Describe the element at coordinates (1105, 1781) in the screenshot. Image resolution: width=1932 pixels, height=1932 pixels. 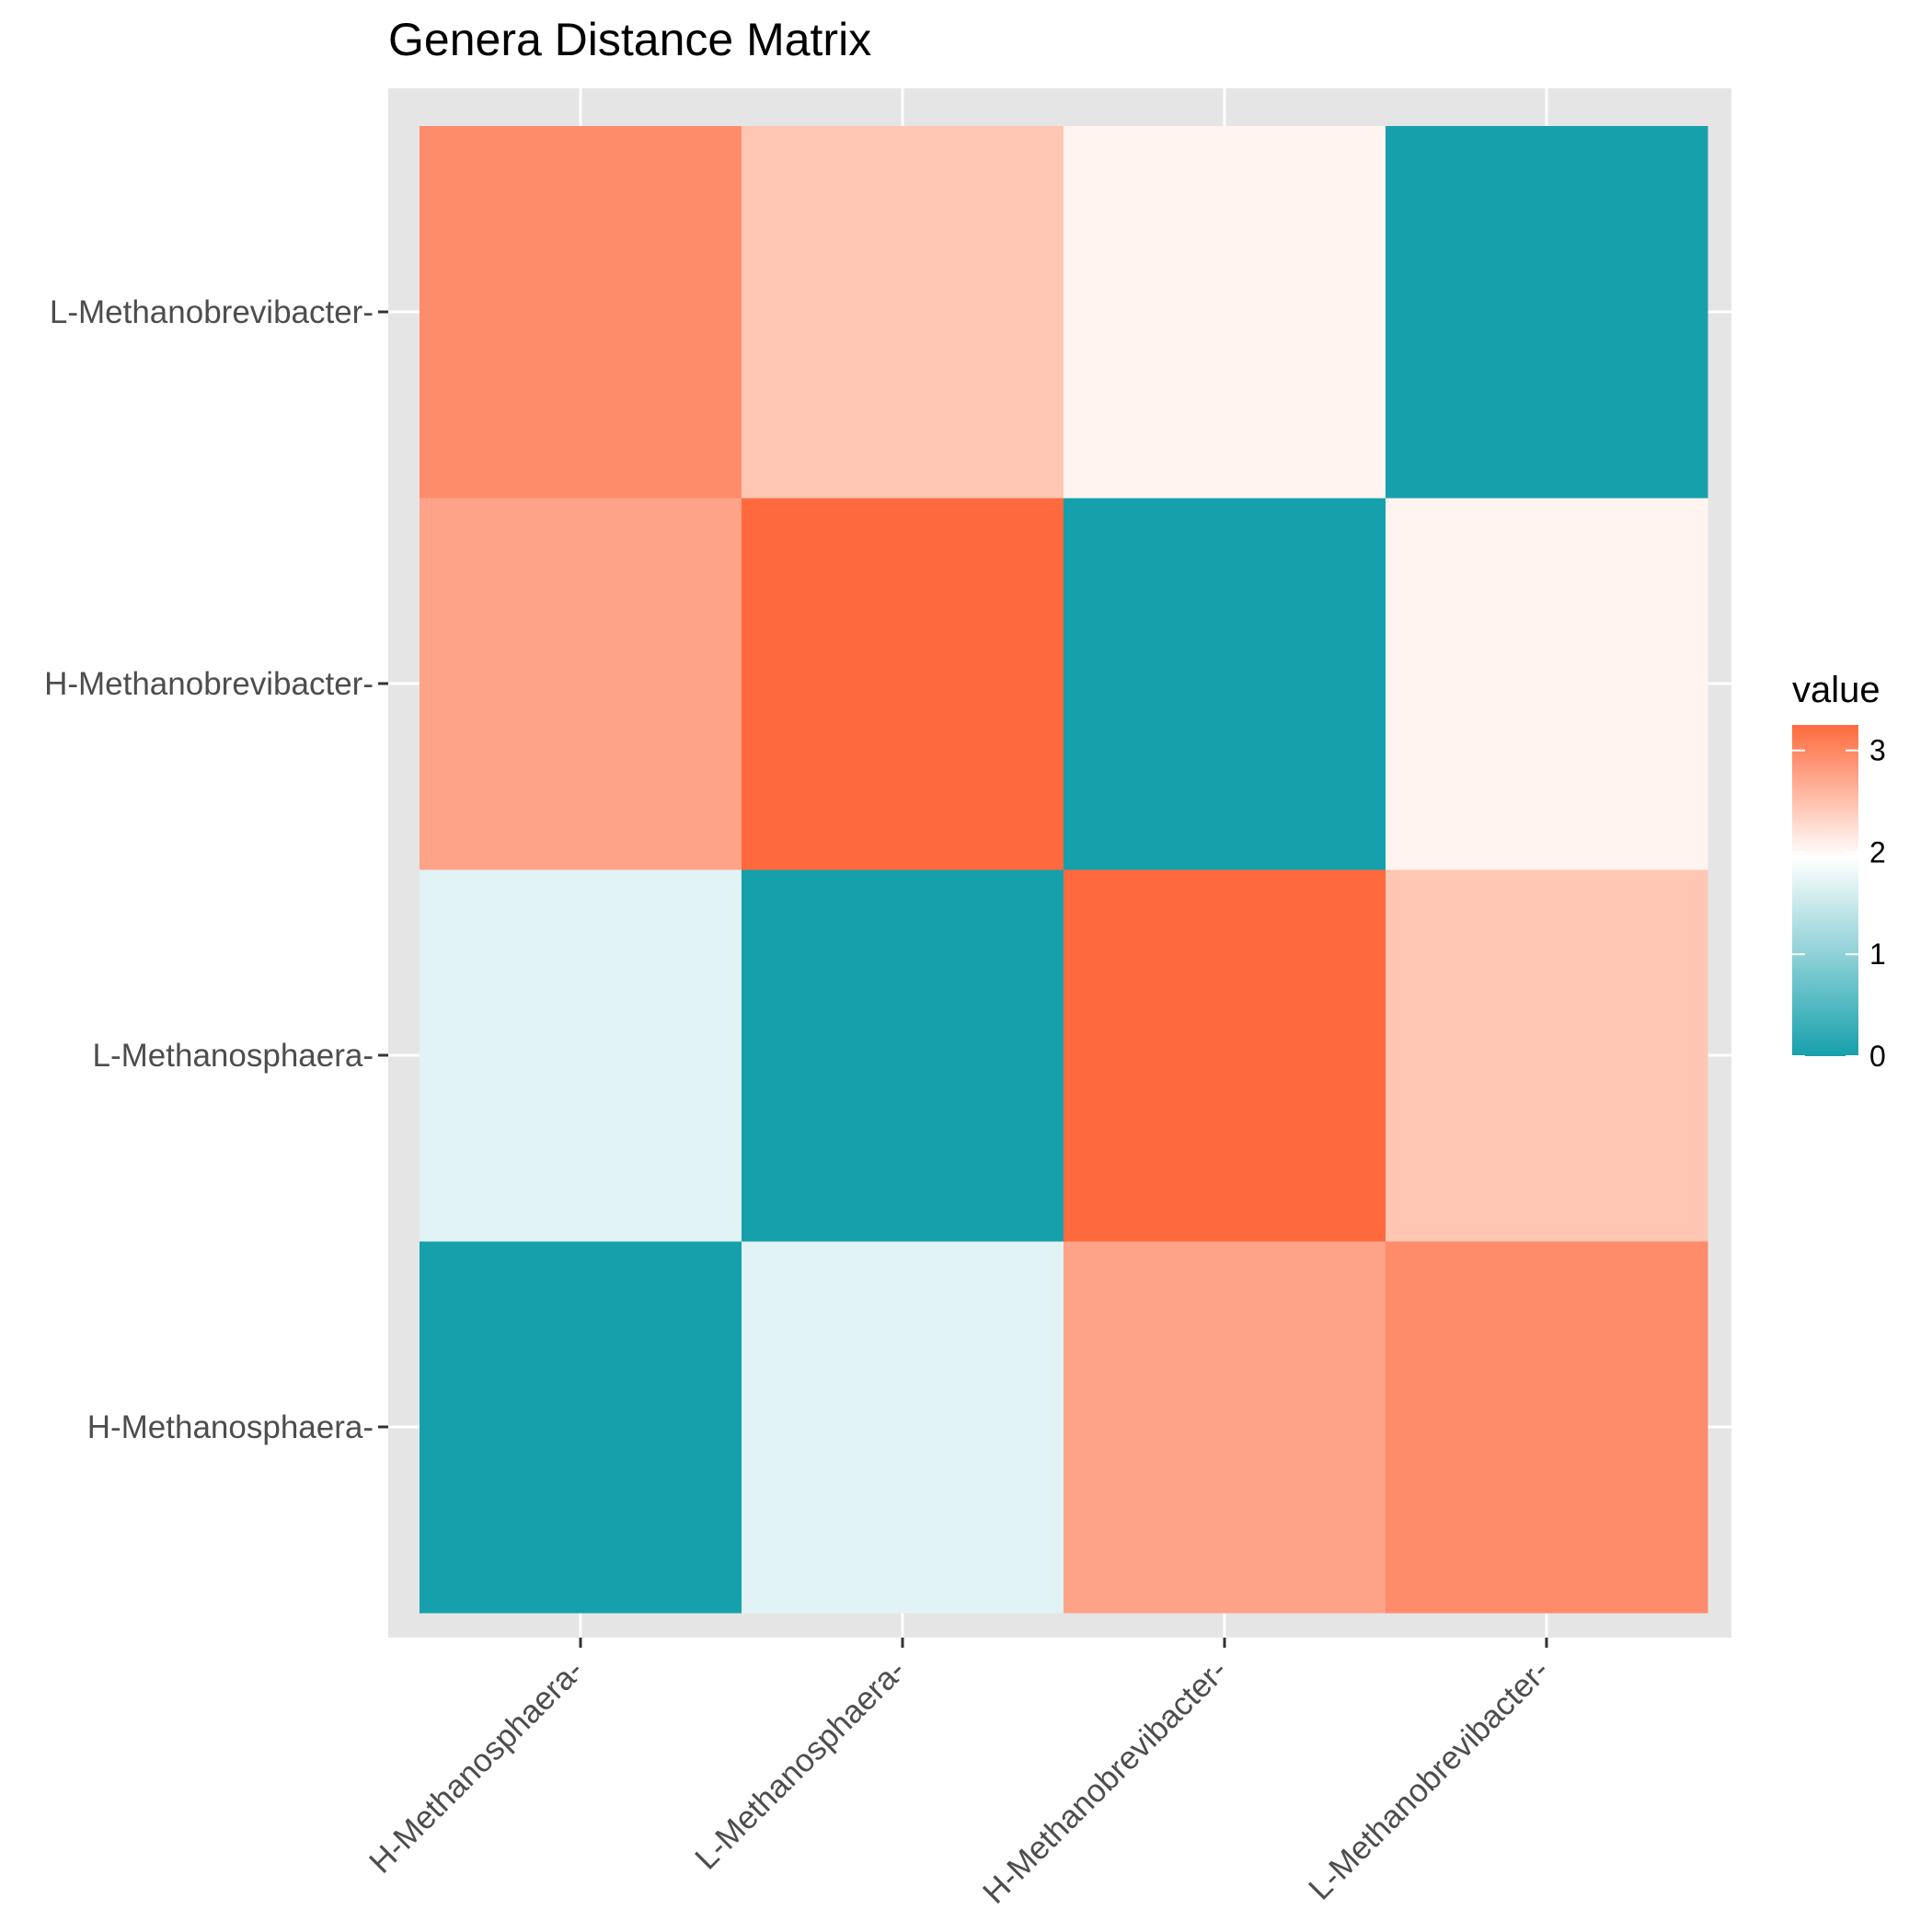
I see `x-tick-label: H-Methanobrevibacter-` at that location.